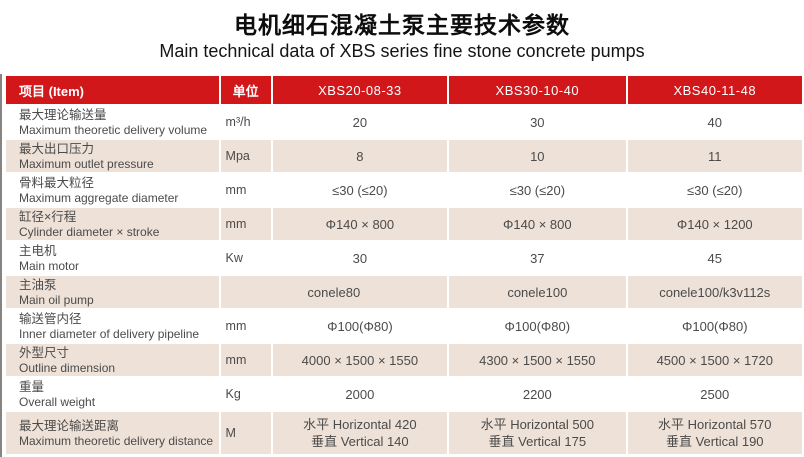 Image resolution: width=804 pixels, height=457 pixels. Describe the element at coordinates (537, 424) in the screenshot. I see `value-line: 水平 Horizontal 500` at that location.